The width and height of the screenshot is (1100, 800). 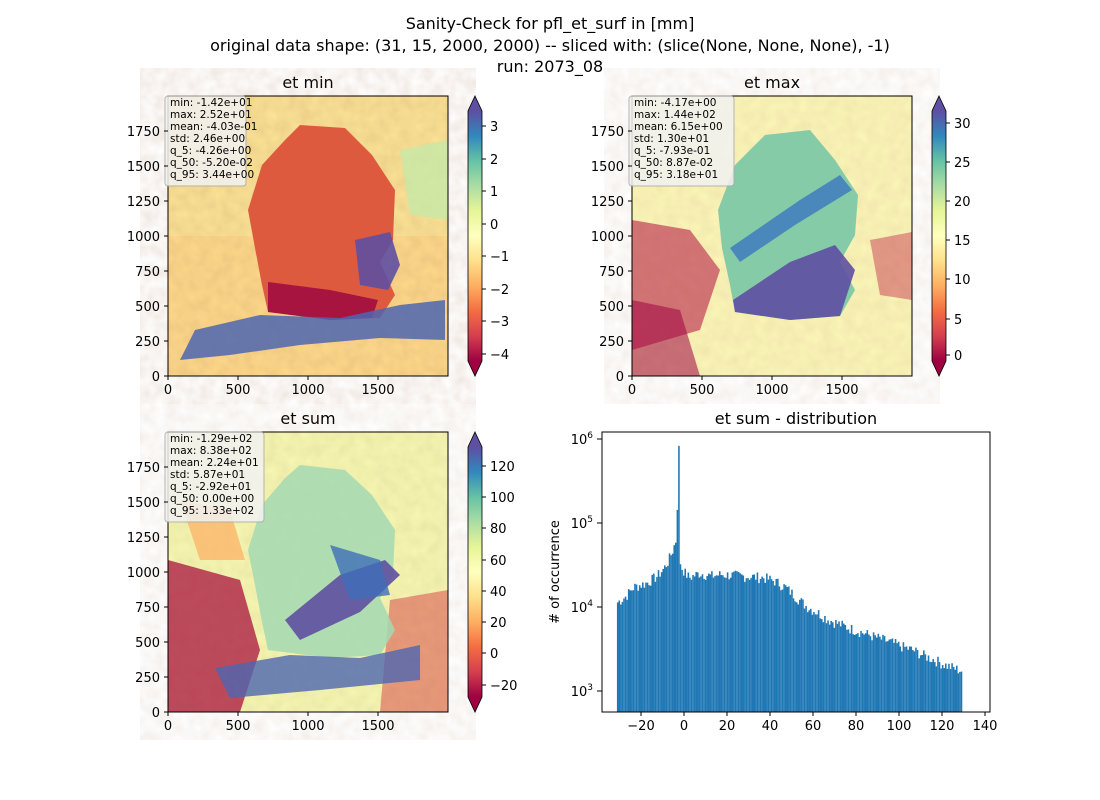 What do you see at coordinates (494, 127) in the screenshot?
I see `colorbar-tick-label: 3` at bounding box center [494, 127].